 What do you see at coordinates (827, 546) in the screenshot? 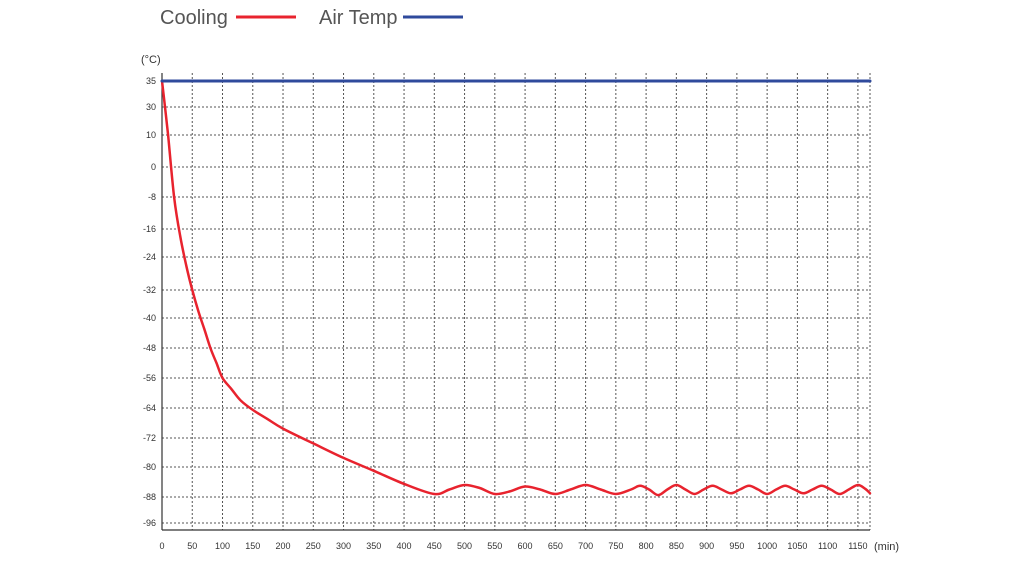
I see `x-tick-label: 1100` at bounding box center [827, 546].